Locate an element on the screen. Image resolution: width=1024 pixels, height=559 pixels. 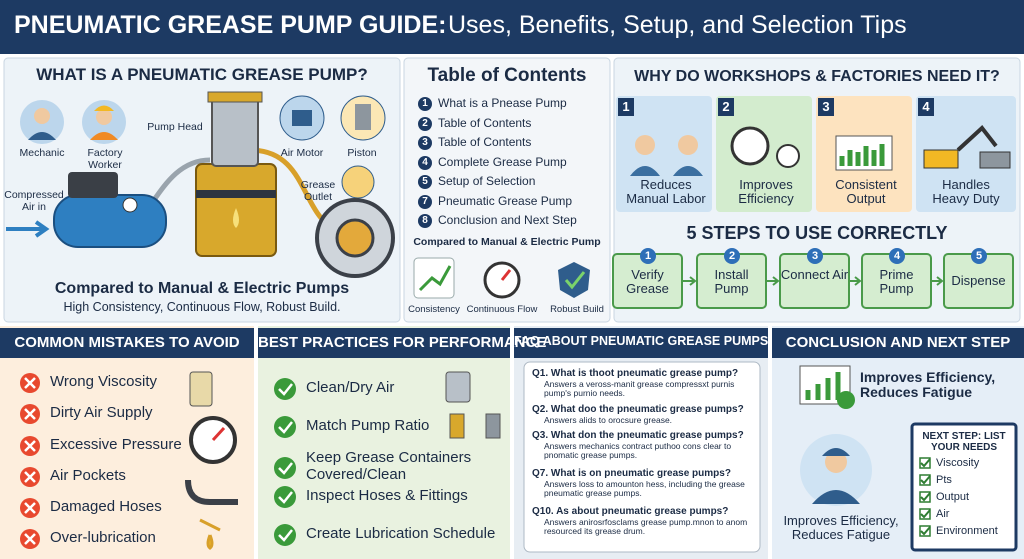
panel-header is located at coordinates (898, 343).